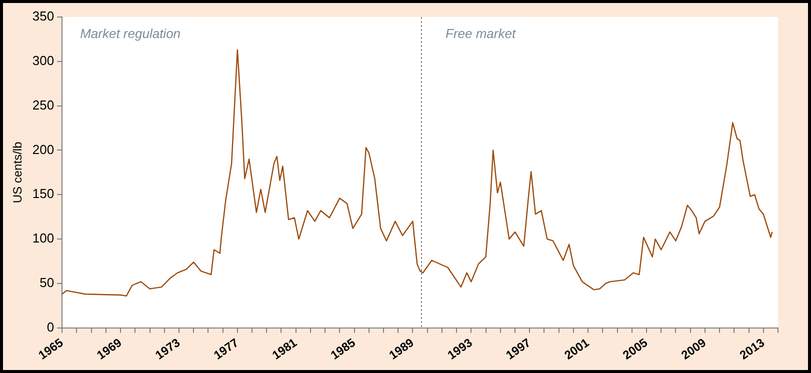 The image size is (811, 373). I want to click on y-tick-label: 0, so click(50, 326).